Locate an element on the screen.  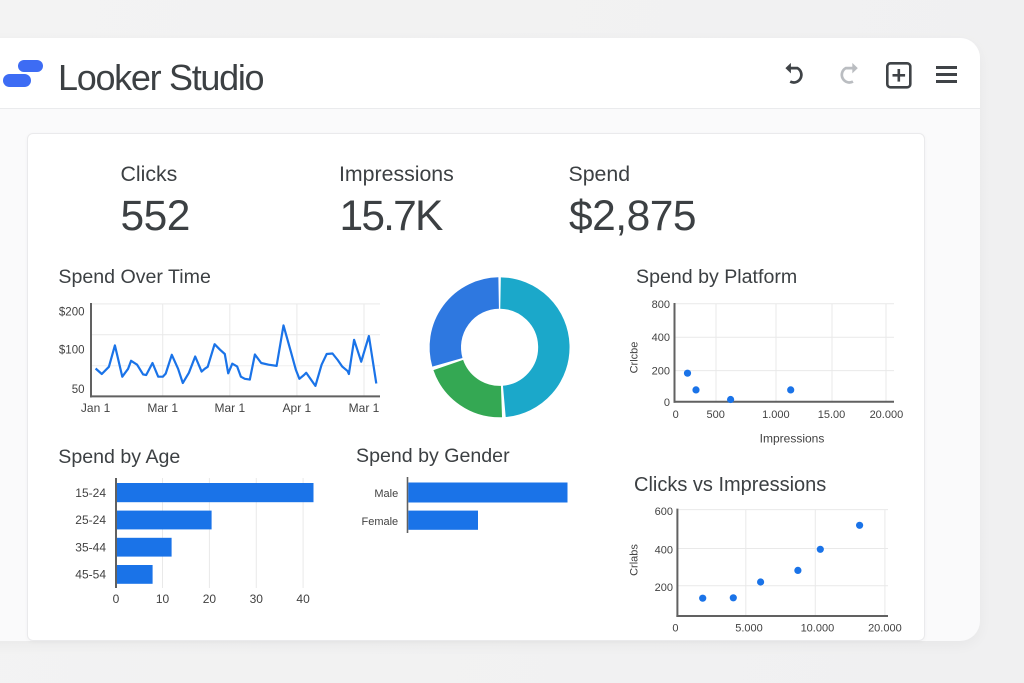
svg-text: Jan 1 is located at coordinates (96, 408).